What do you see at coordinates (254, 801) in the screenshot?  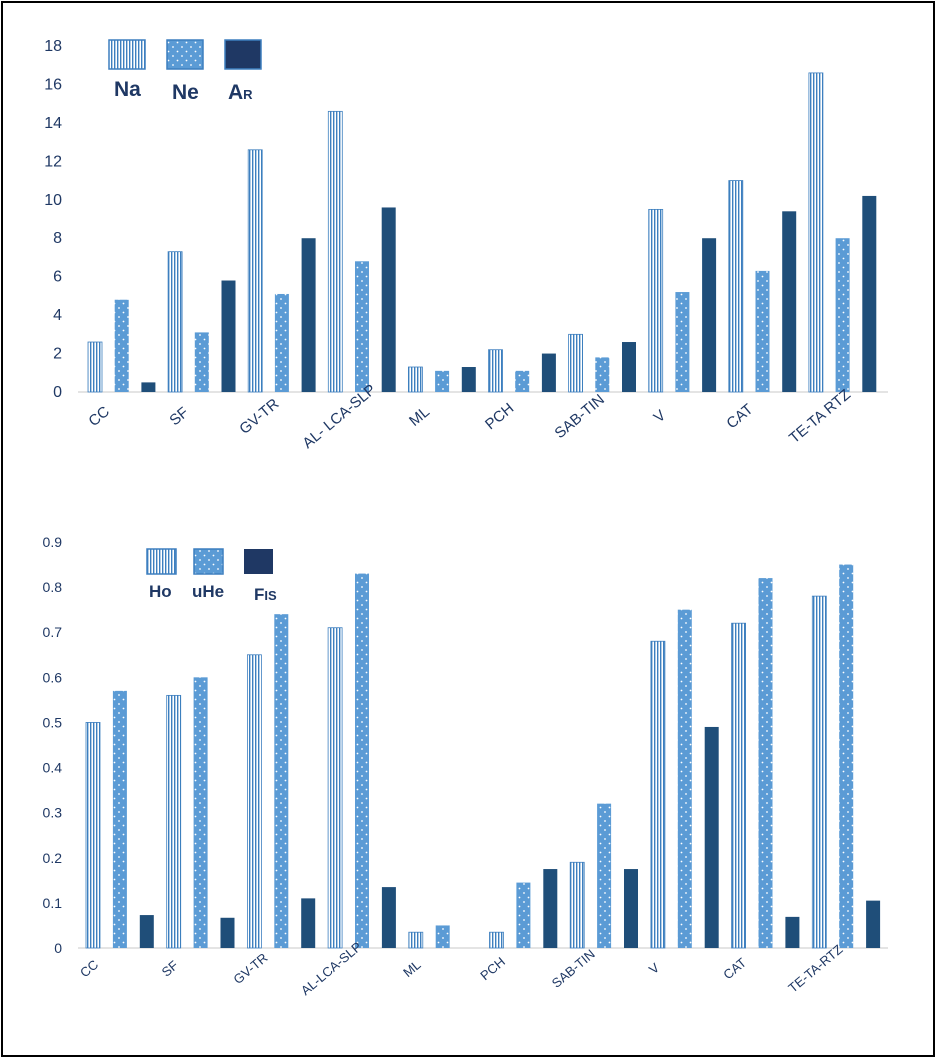 I see `bar-ho-gv-tr` at bounding box center [254, 801].